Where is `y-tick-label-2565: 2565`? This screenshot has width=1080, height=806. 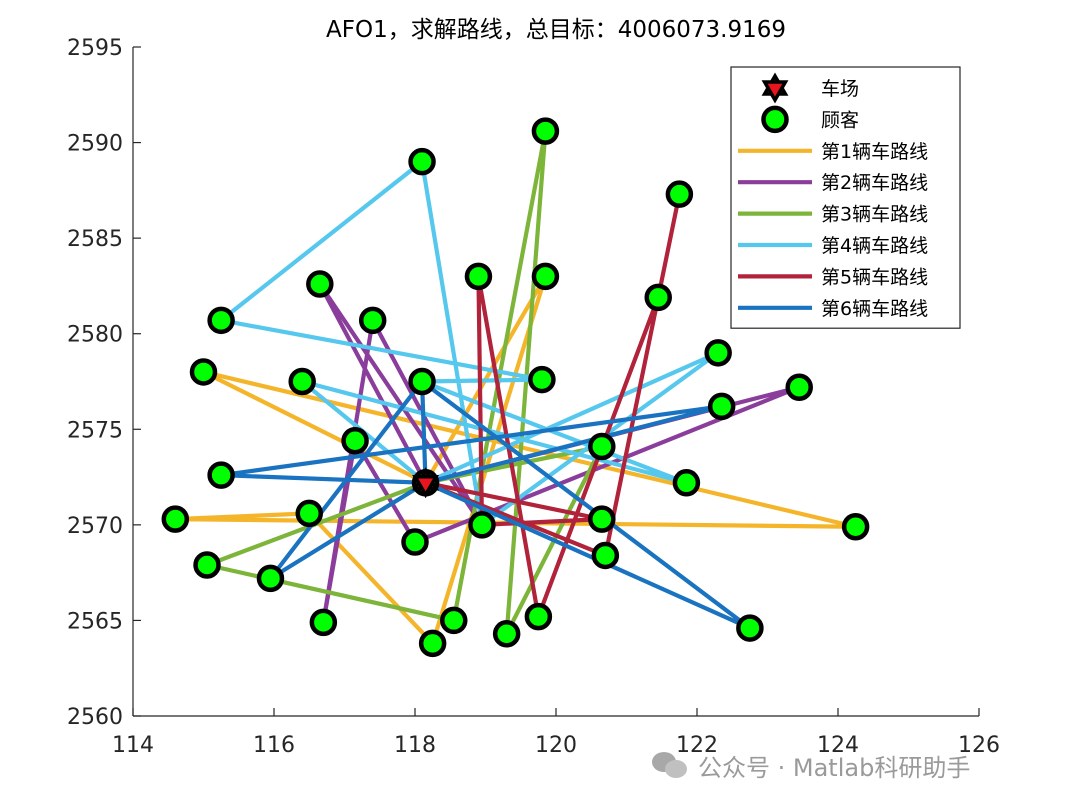
y-tick-label-2565: 2565 is located at coordinates (95, 621).